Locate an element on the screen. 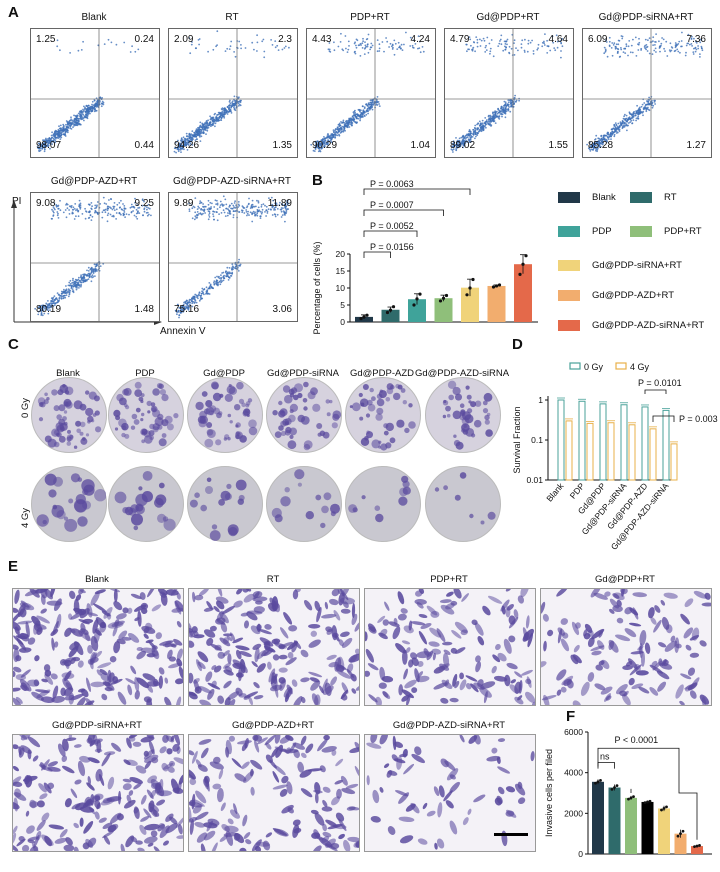  panel-label-a: A is located at coordinates (13, 12).